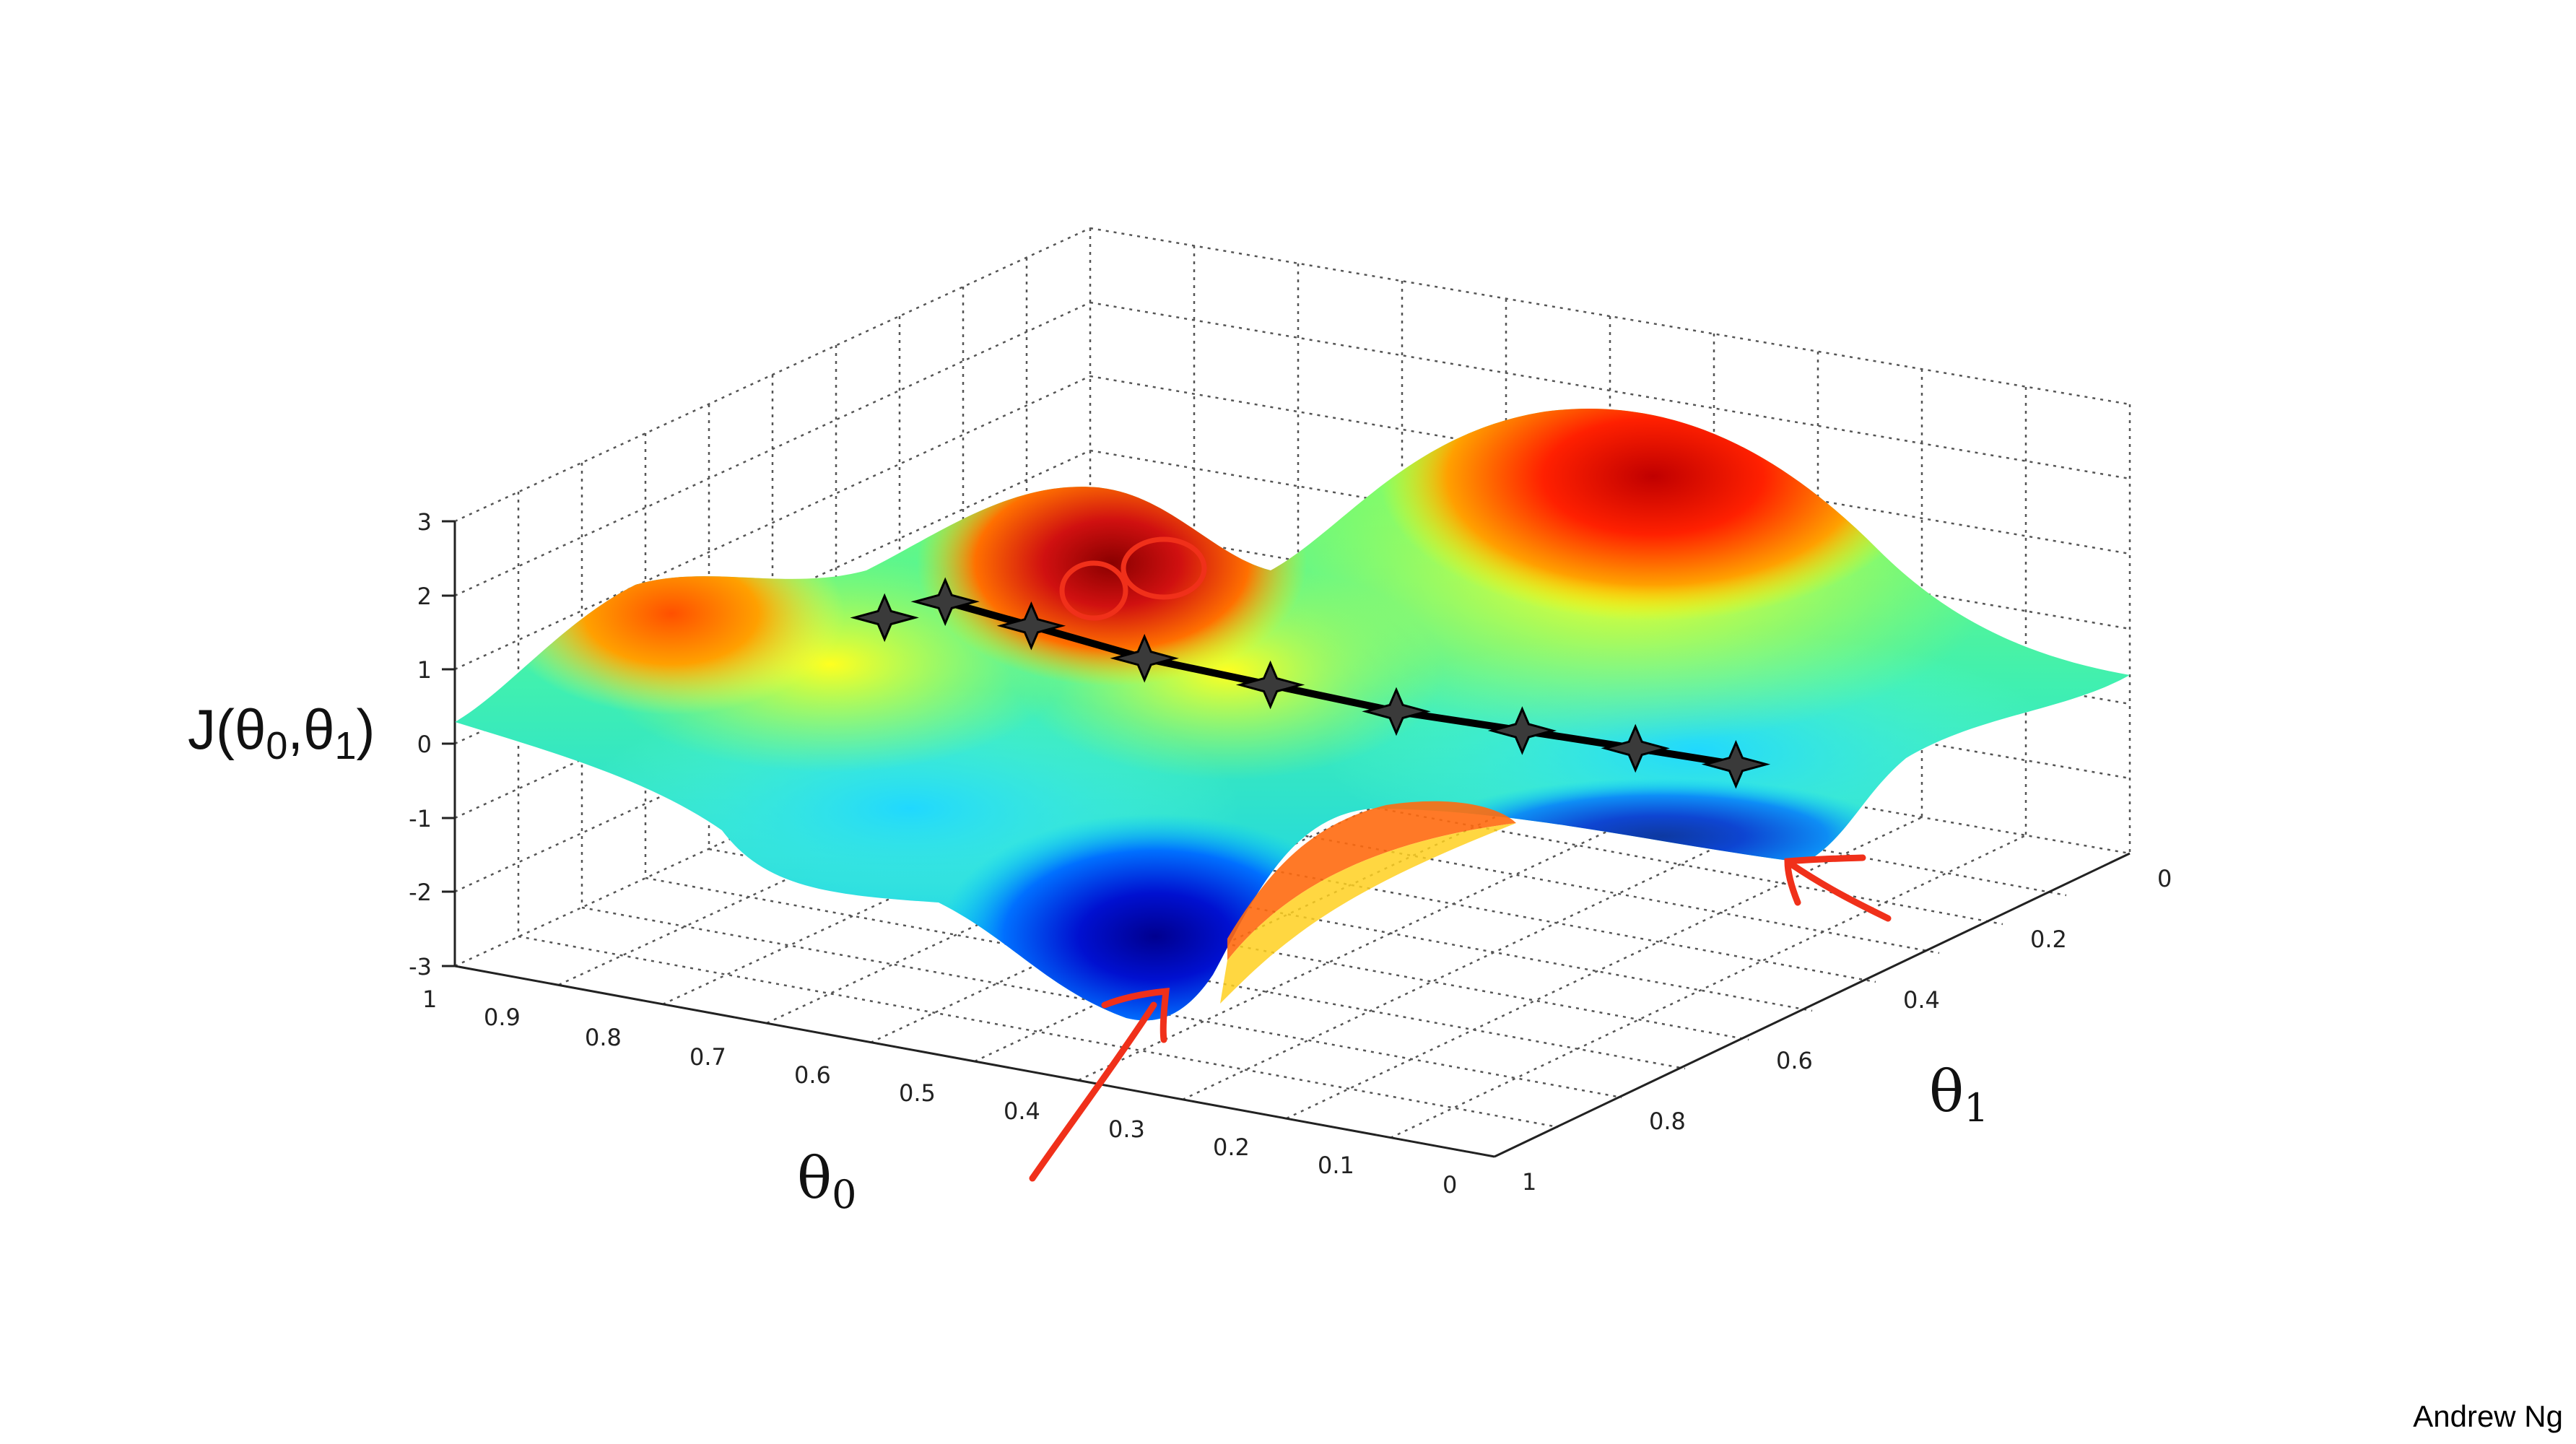 This screenshot has width=2576, height=1444. What do you see at coordinates (425, 744) in the screenshot?
I see `z-tick-label: 0` at bounding box center [425, 744].